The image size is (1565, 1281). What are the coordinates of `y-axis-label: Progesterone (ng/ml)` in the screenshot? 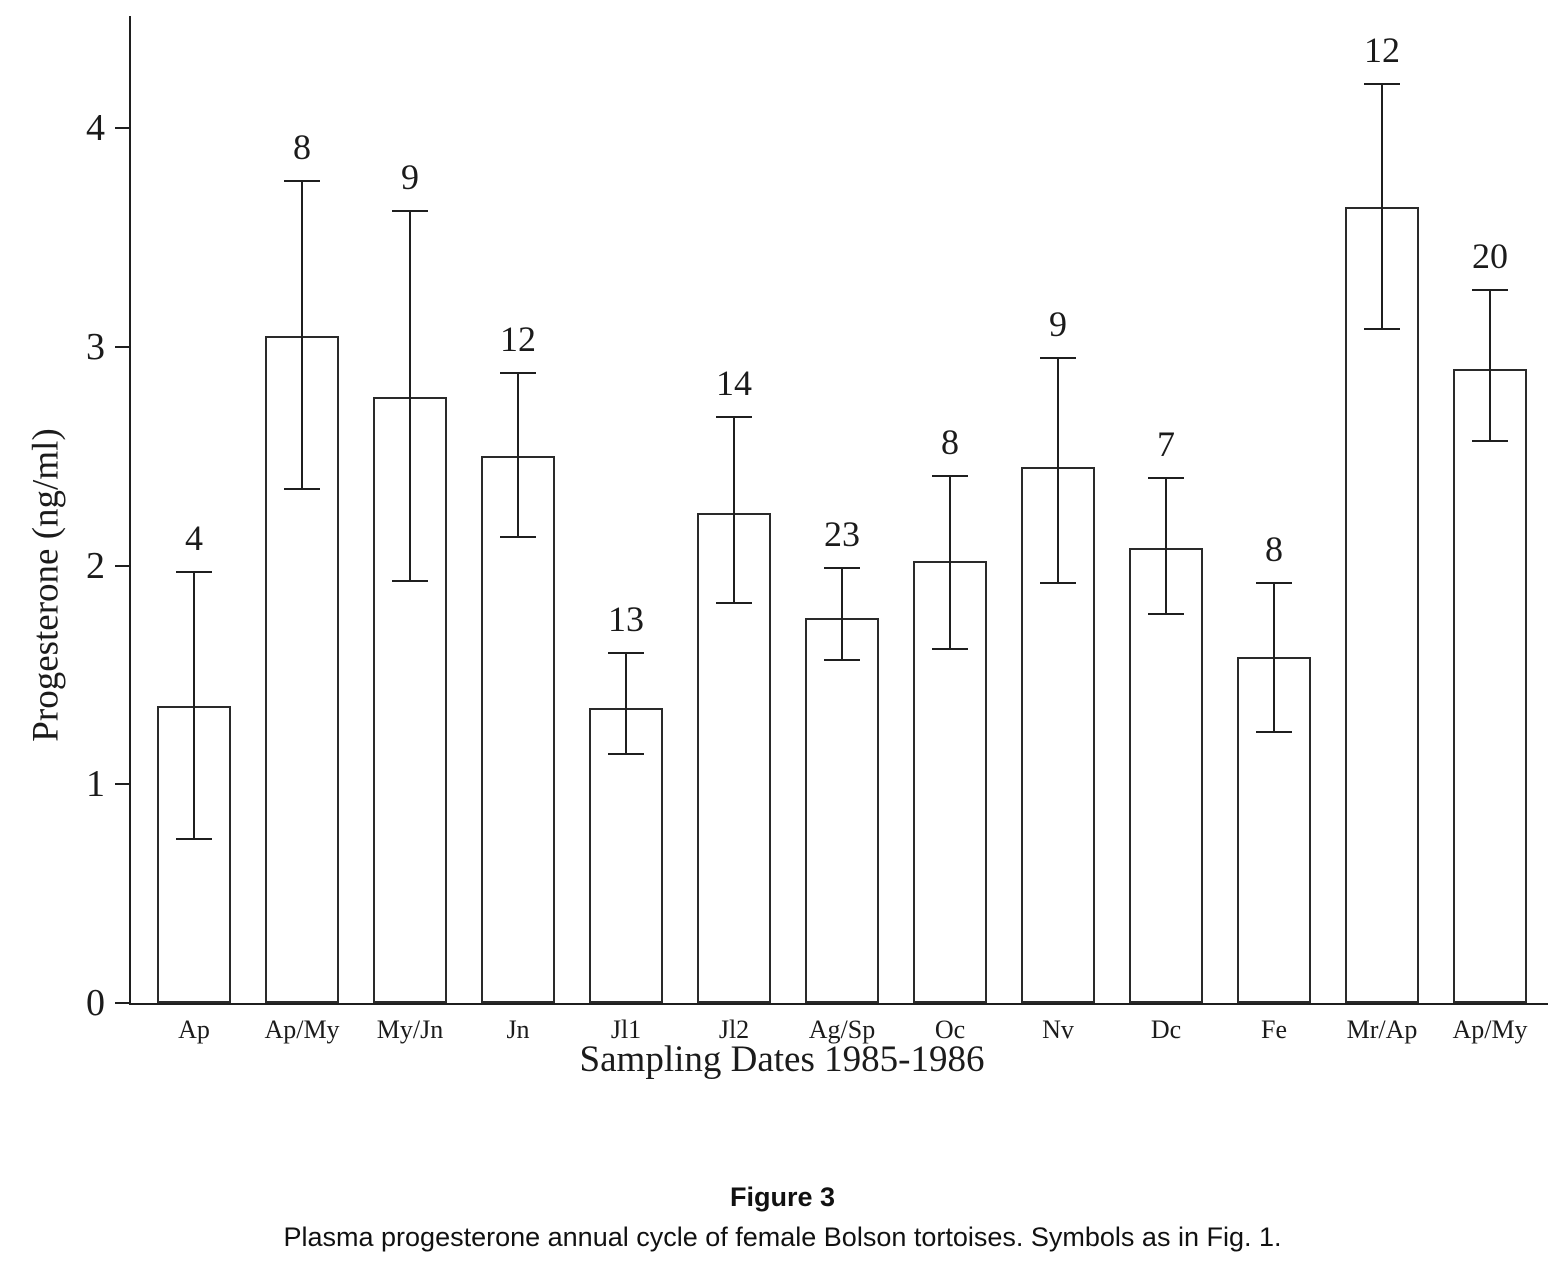 It's located at (46, 585).